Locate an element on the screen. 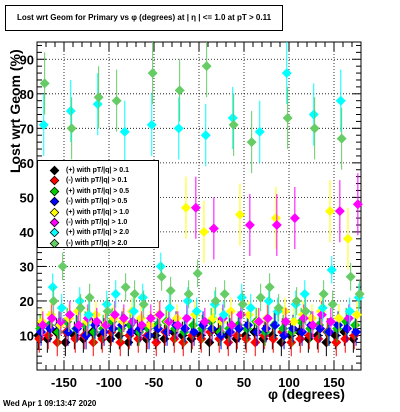 This screenshot has height=412, width=400. legend-label: (-) with pT/|q| > 2.0 is located at coordinates (97, 243).